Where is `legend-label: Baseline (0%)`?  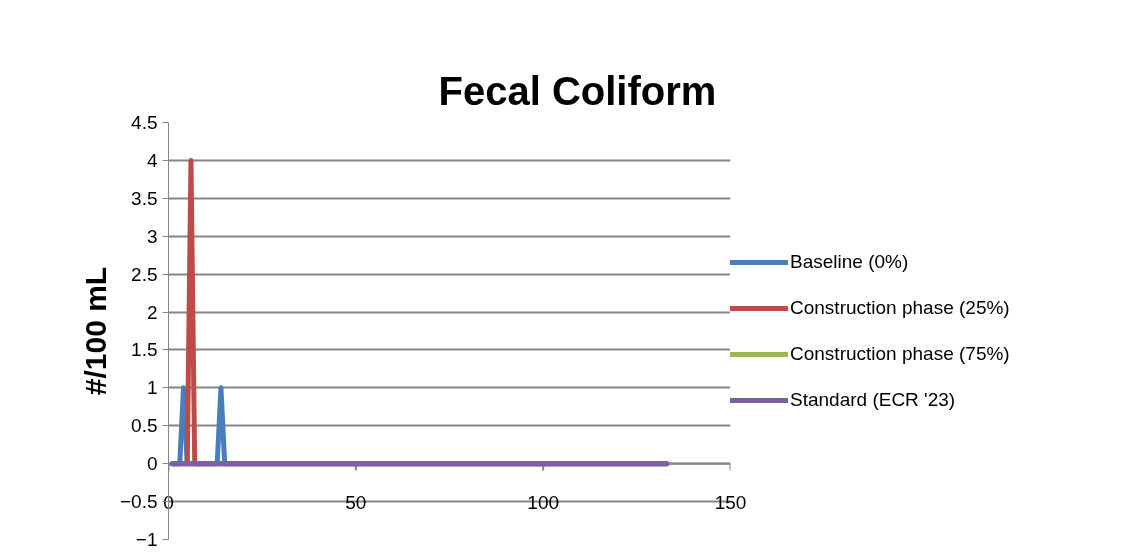 legend-label: Baseline (0%) is located at coordinates (849, 261).